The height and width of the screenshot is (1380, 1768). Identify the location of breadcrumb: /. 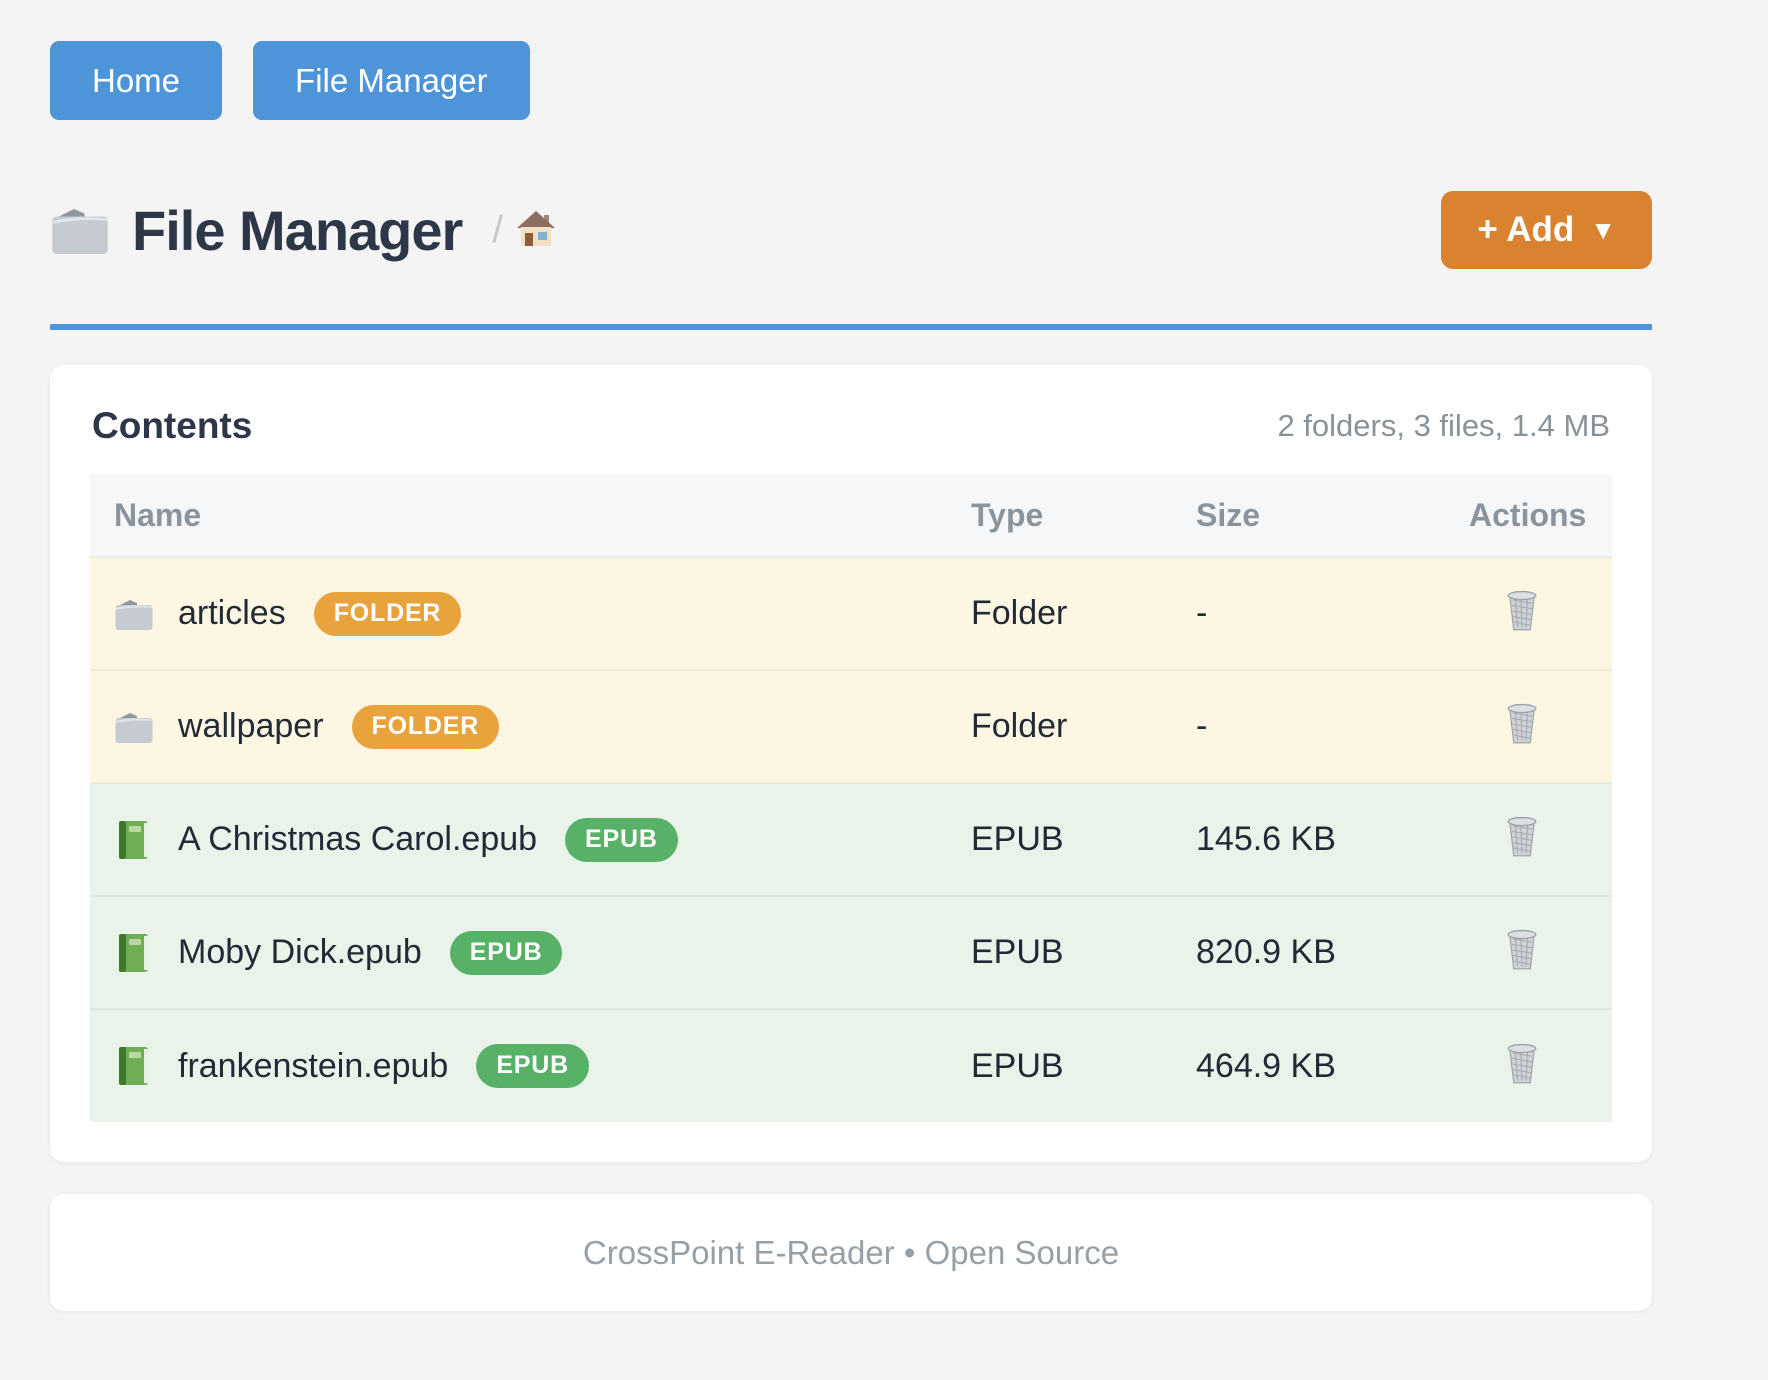
(524, 230).